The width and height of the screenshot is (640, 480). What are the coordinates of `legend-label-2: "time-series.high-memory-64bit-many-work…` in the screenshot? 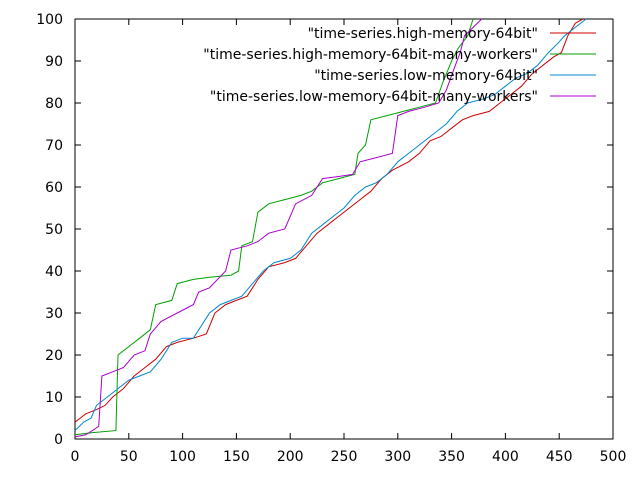 It's located at (370, 55).